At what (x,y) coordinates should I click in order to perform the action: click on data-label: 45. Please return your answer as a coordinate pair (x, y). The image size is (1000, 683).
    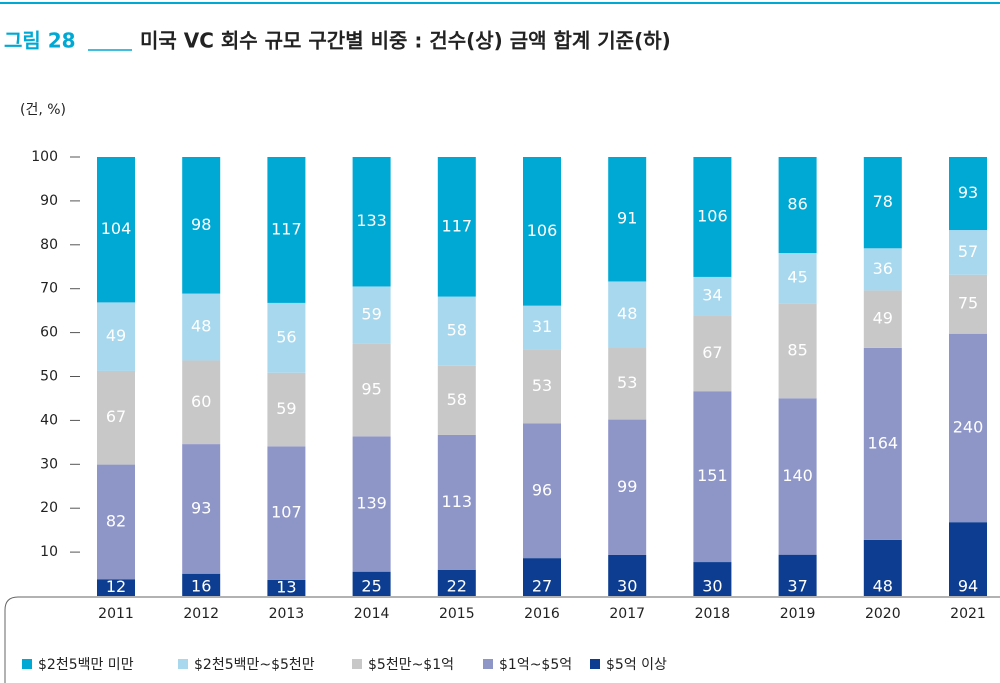
    Looking at the image, I should click on (797, 277).